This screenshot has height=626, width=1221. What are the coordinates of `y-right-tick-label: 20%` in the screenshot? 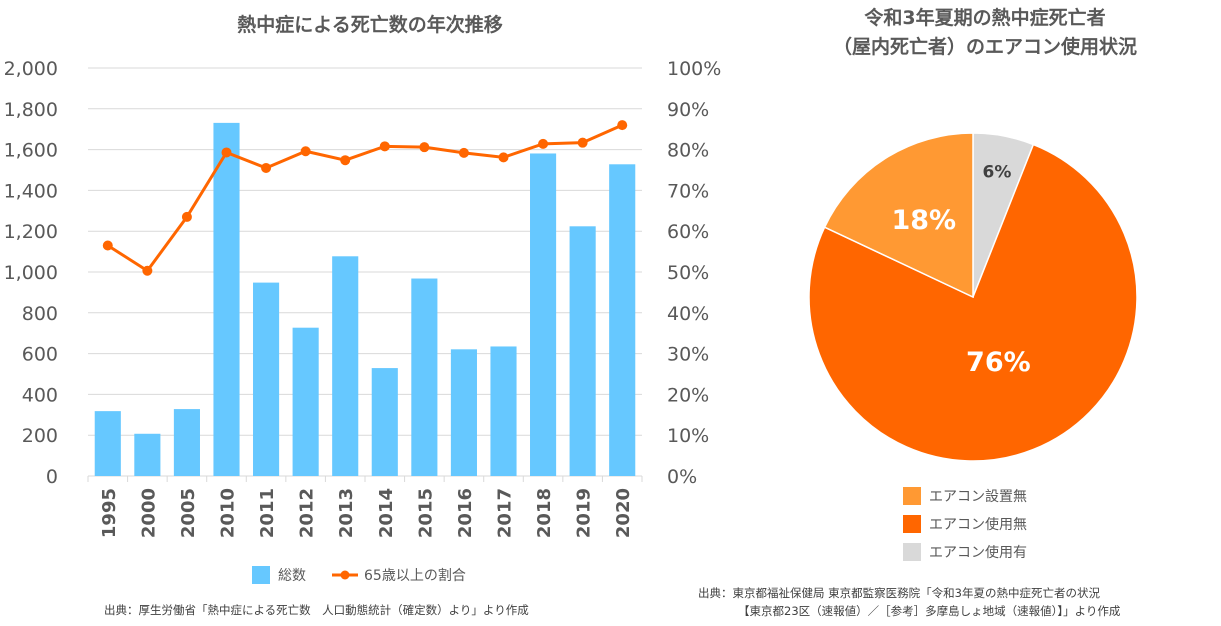 It's located at (688, 395).